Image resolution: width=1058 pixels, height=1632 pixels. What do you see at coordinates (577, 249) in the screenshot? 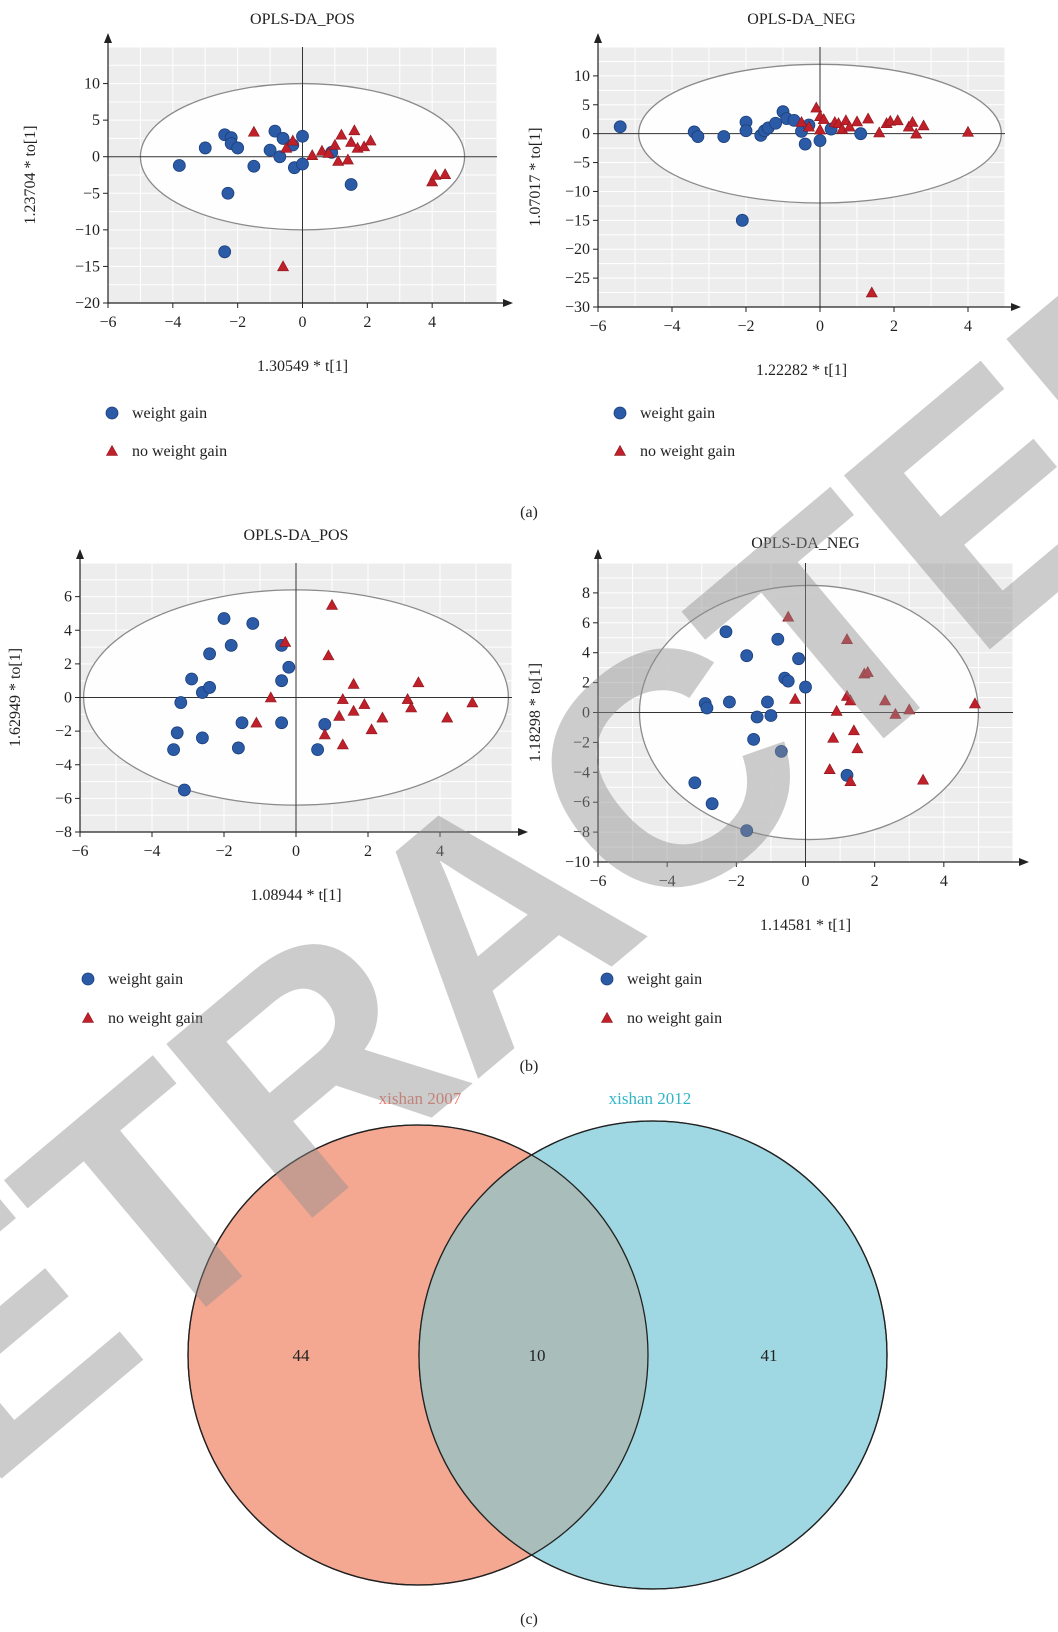
I see `y-tick-label: −20` at bounding box center [577, 249].